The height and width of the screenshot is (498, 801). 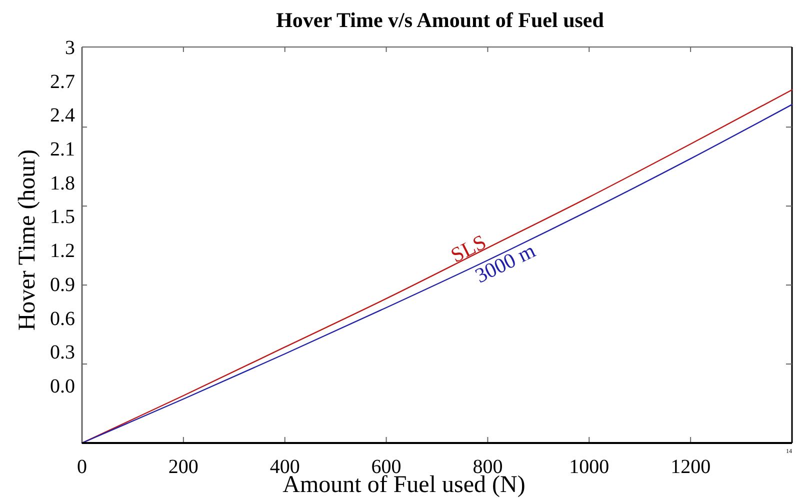 What do you see at coordinates (62, 353) in the screenshot?
I see `y-tick-label: 0.3` at bounding box center [62, 353].